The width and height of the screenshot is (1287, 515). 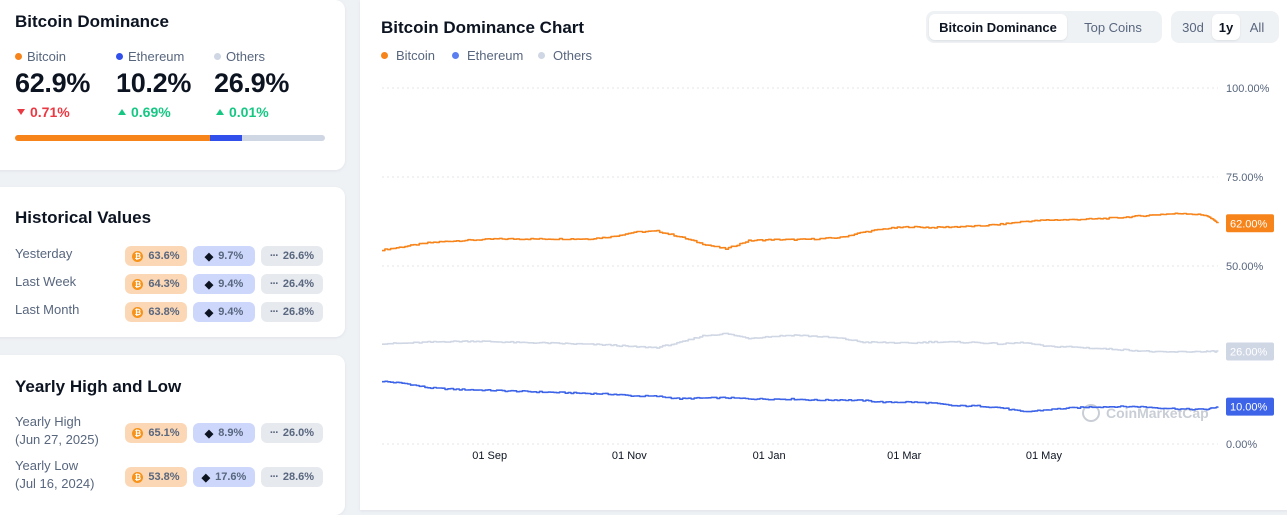 I want to click on pill-value: 26.8%, so click(x=298, y=312).